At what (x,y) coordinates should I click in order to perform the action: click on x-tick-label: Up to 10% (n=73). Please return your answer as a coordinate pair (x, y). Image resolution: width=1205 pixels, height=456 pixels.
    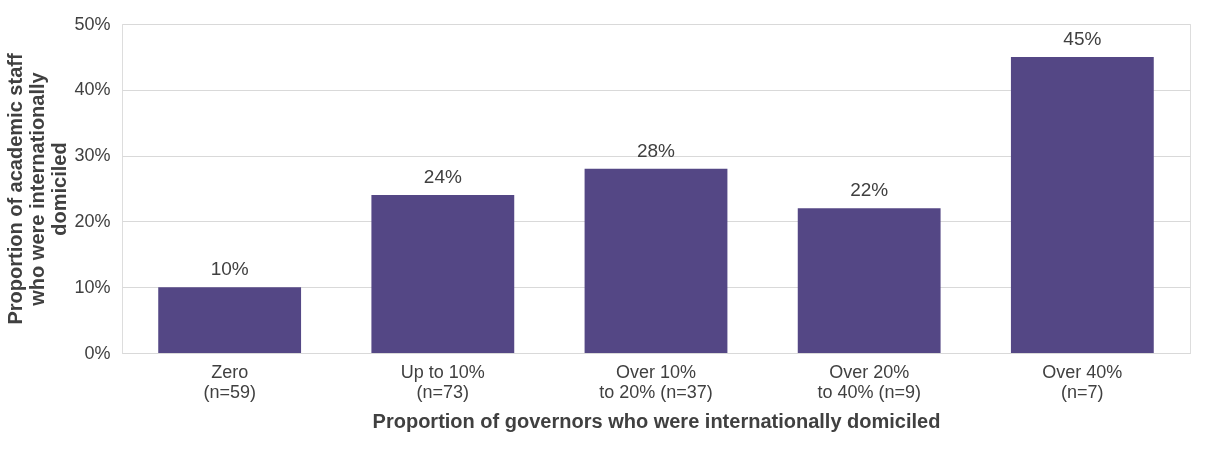
    Looking at the image, I should click on (442, 381).